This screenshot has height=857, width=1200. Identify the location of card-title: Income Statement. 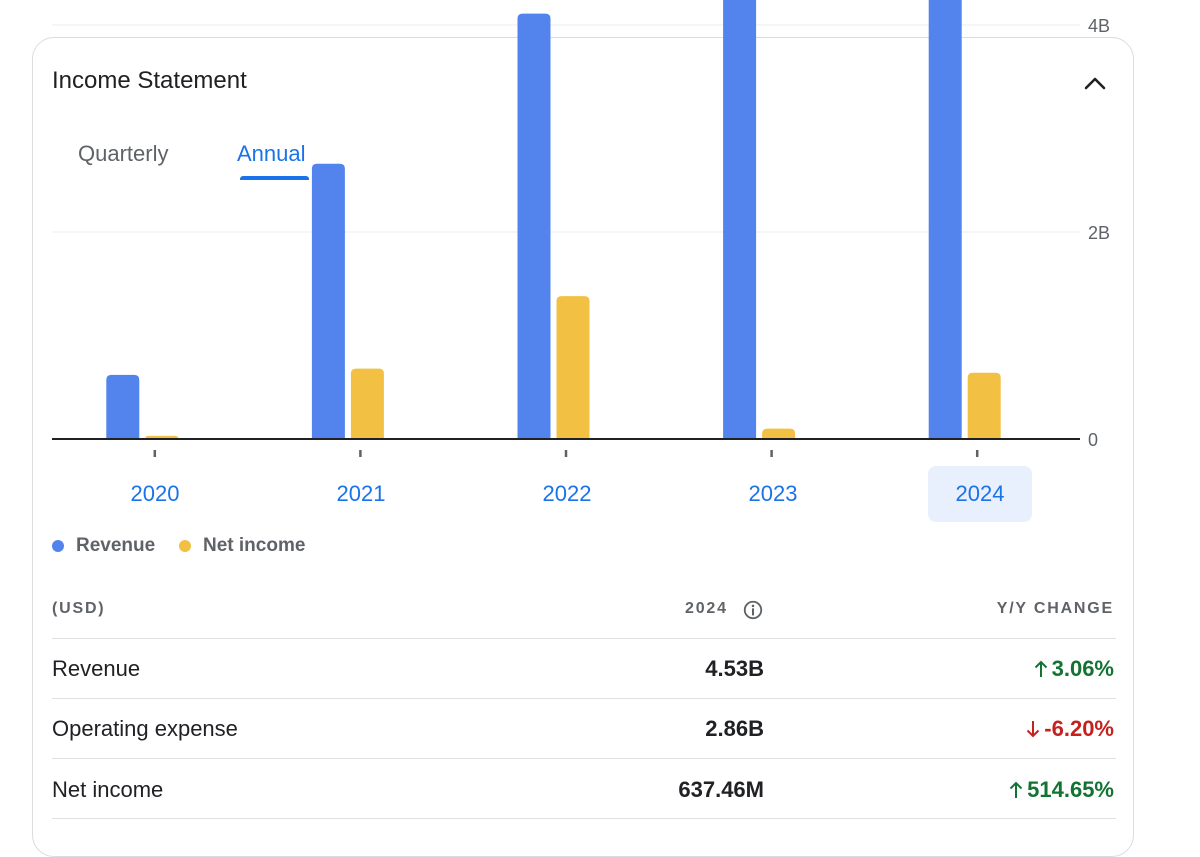
(149, 80).